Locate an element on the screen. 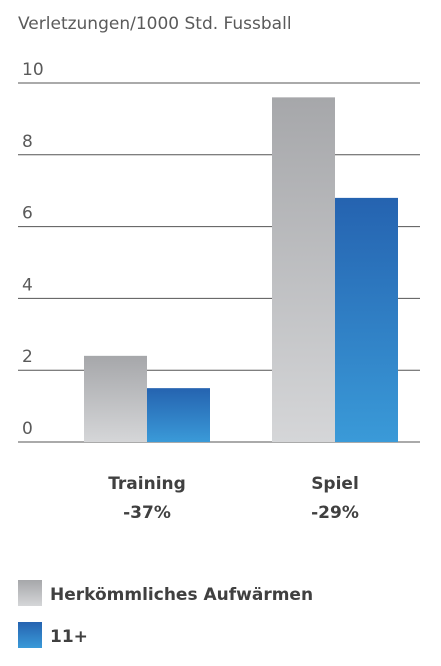 Image resolution: width=441 pixels, height=666 pixels. legend: Herkömmliches Aufwärmen 11+ is located at coordinates (165, 614).